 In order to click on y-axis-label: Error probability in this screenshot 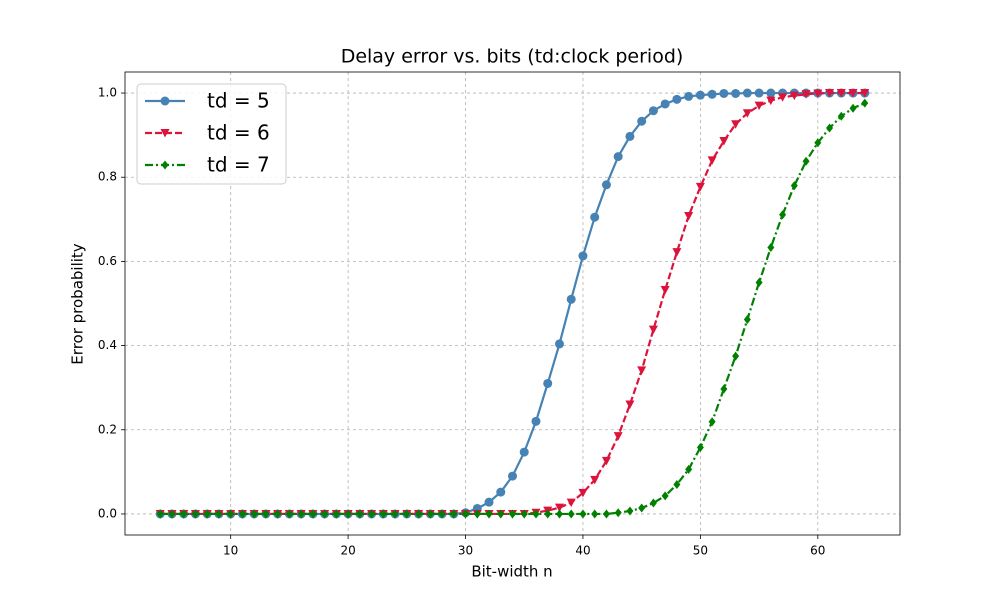, I will do `click(78, 303)`.